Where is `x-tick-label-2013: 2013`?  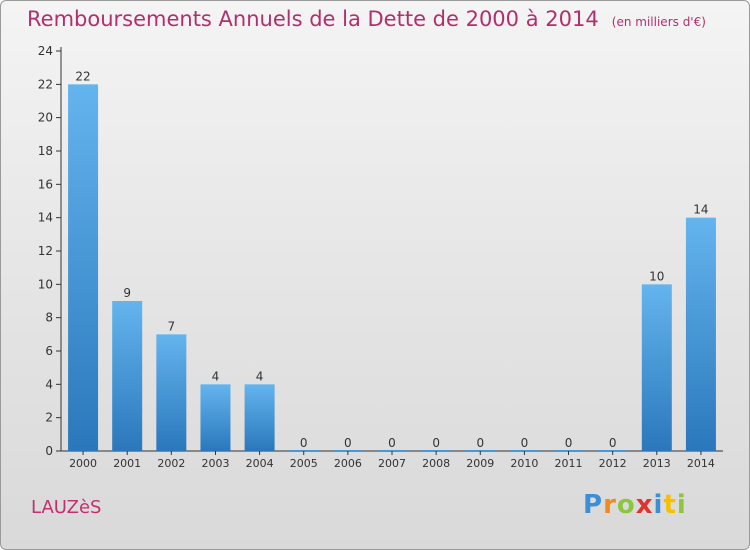 x-tick-label-2013: 2013 is located at coordinates (657, 463).